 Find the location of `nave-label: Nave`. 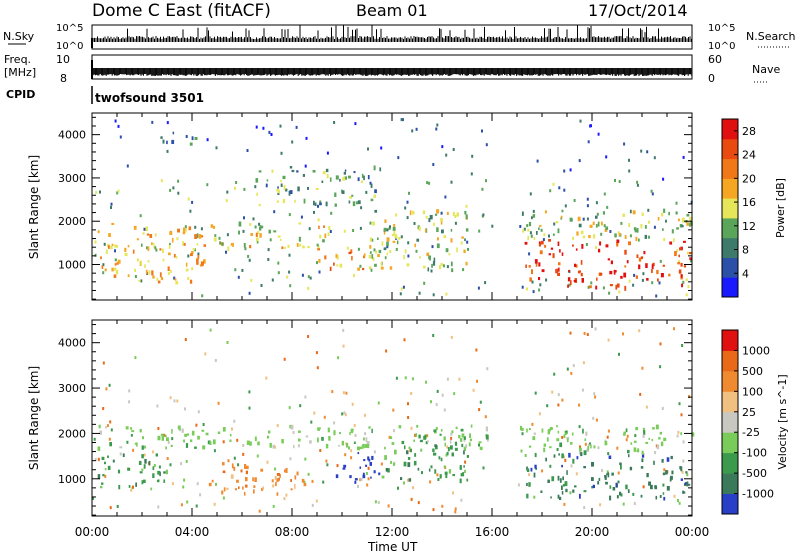

nave-label: Nave is located at coordinates (766, 69).